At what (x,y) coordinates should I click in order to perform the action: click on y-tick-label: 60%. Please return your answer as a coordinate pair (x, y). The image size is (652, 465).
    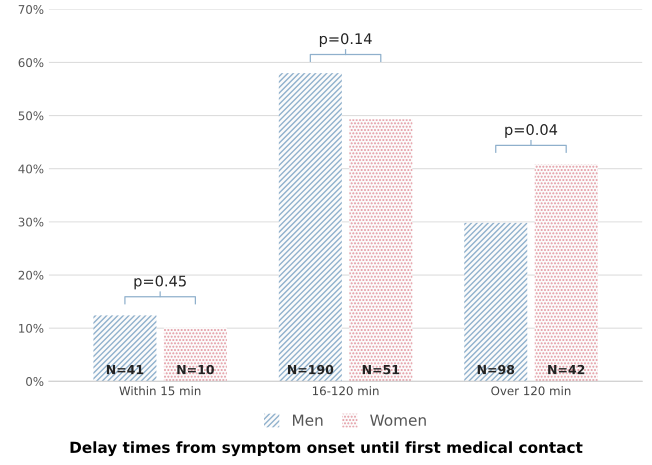
    Looking at the image, I should click on (31, 63).